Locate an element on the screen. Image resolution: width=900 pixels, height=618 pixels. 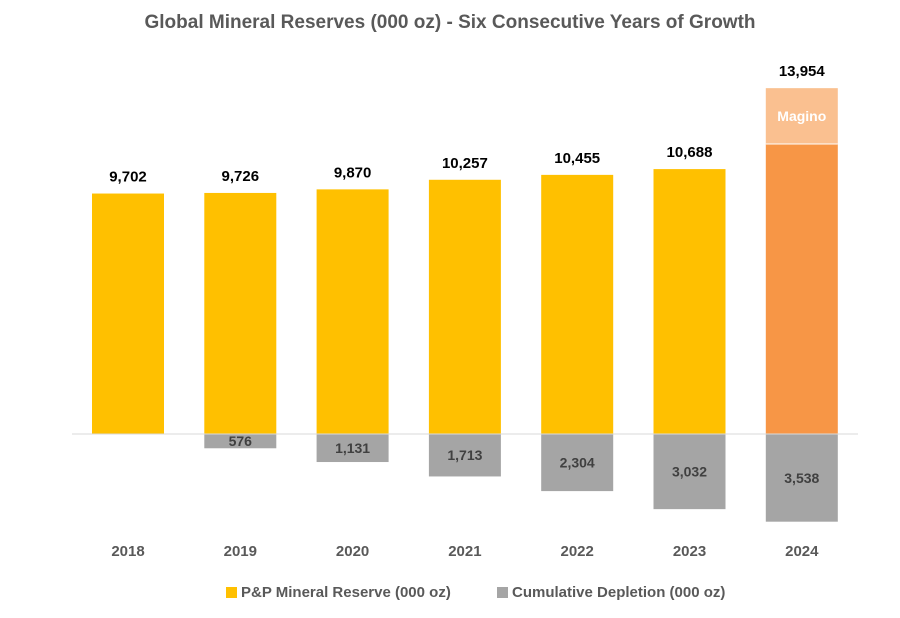
data-label-reserve-2021: 10,257 is located at coordinates (465, 163).